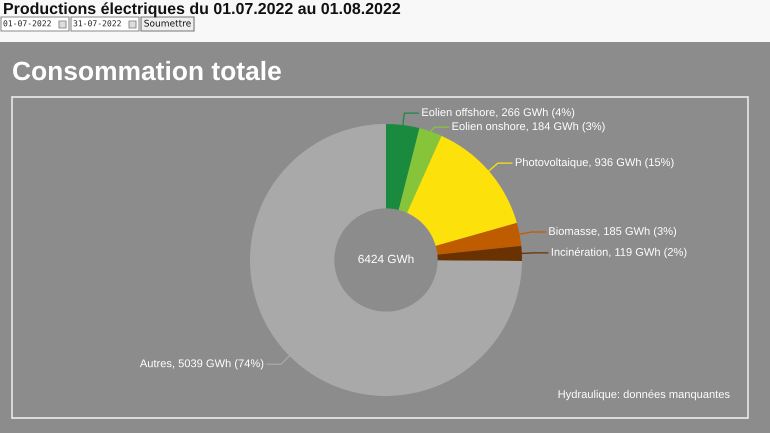 The image size is (770, 433). Describe the element at coordinates (167, 23) in the screenshot. I see `text: Soumettre` at that location.